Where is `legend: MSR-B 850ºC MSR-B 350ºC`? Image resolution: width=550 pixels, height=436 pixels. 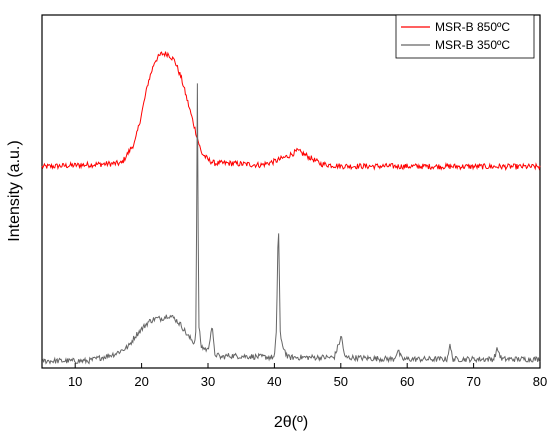
legend: MSR-B 850ºC MSR-B 350ºC is located at coordinates (465, 36).